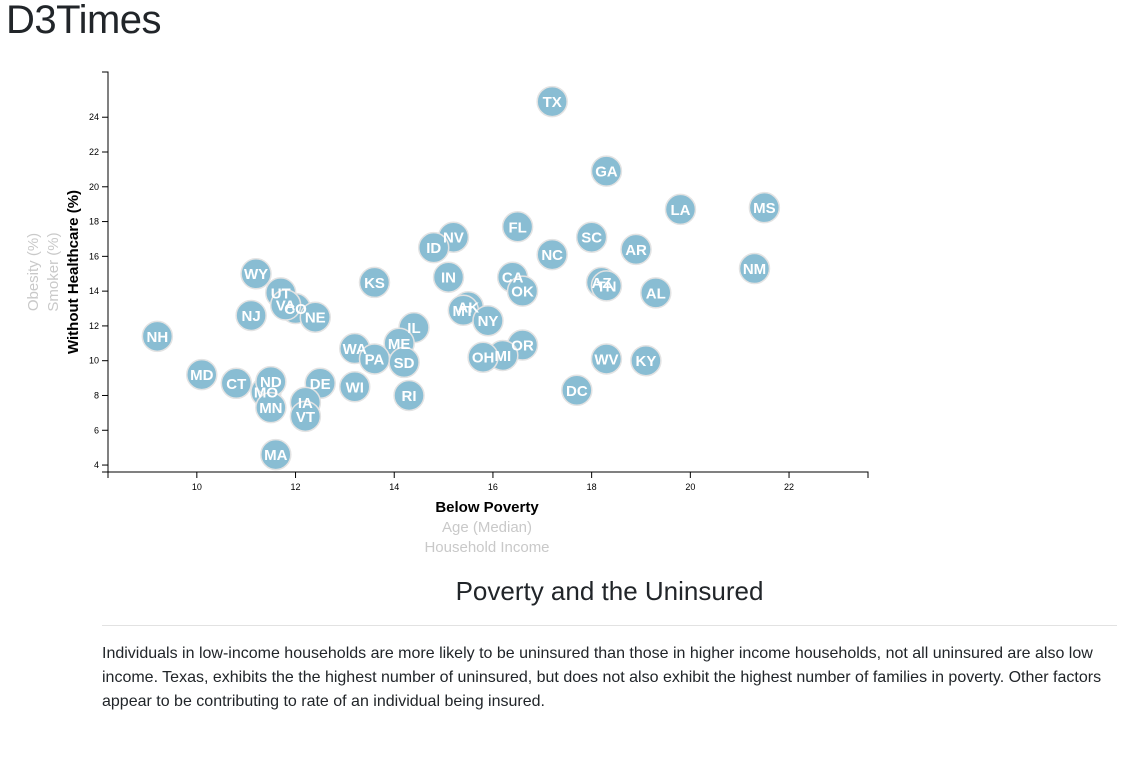 This screenshot has height=768, width=1147. Describe the element at coordinates (94, 222) in the screenshot. I see `y-tick-label: 18` at that location.